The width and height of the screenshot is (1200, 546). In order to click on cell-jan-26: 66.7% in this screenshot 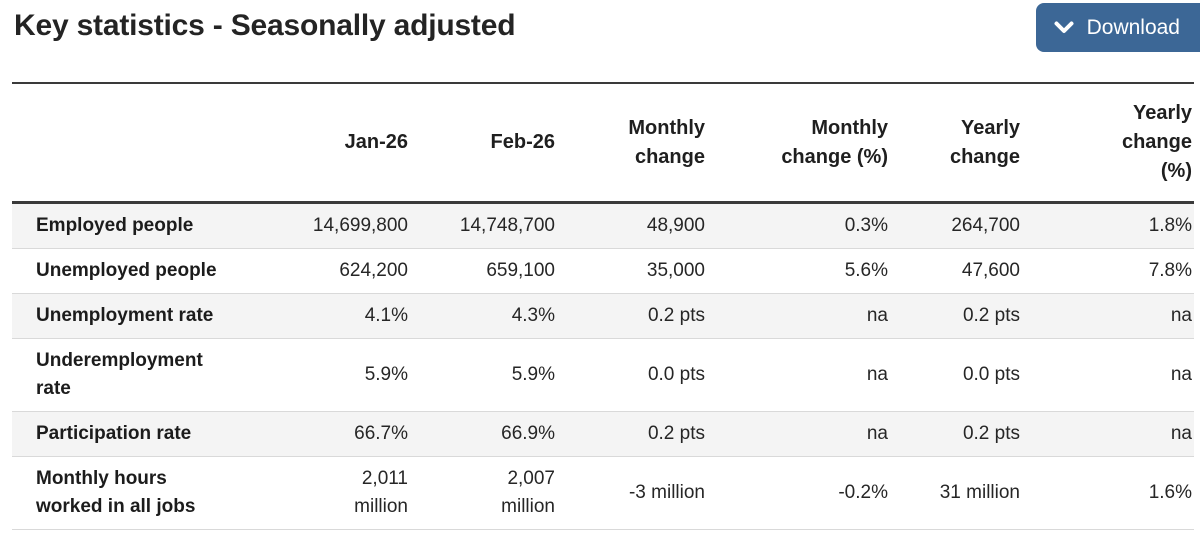, I will do `click(381, 433)`.